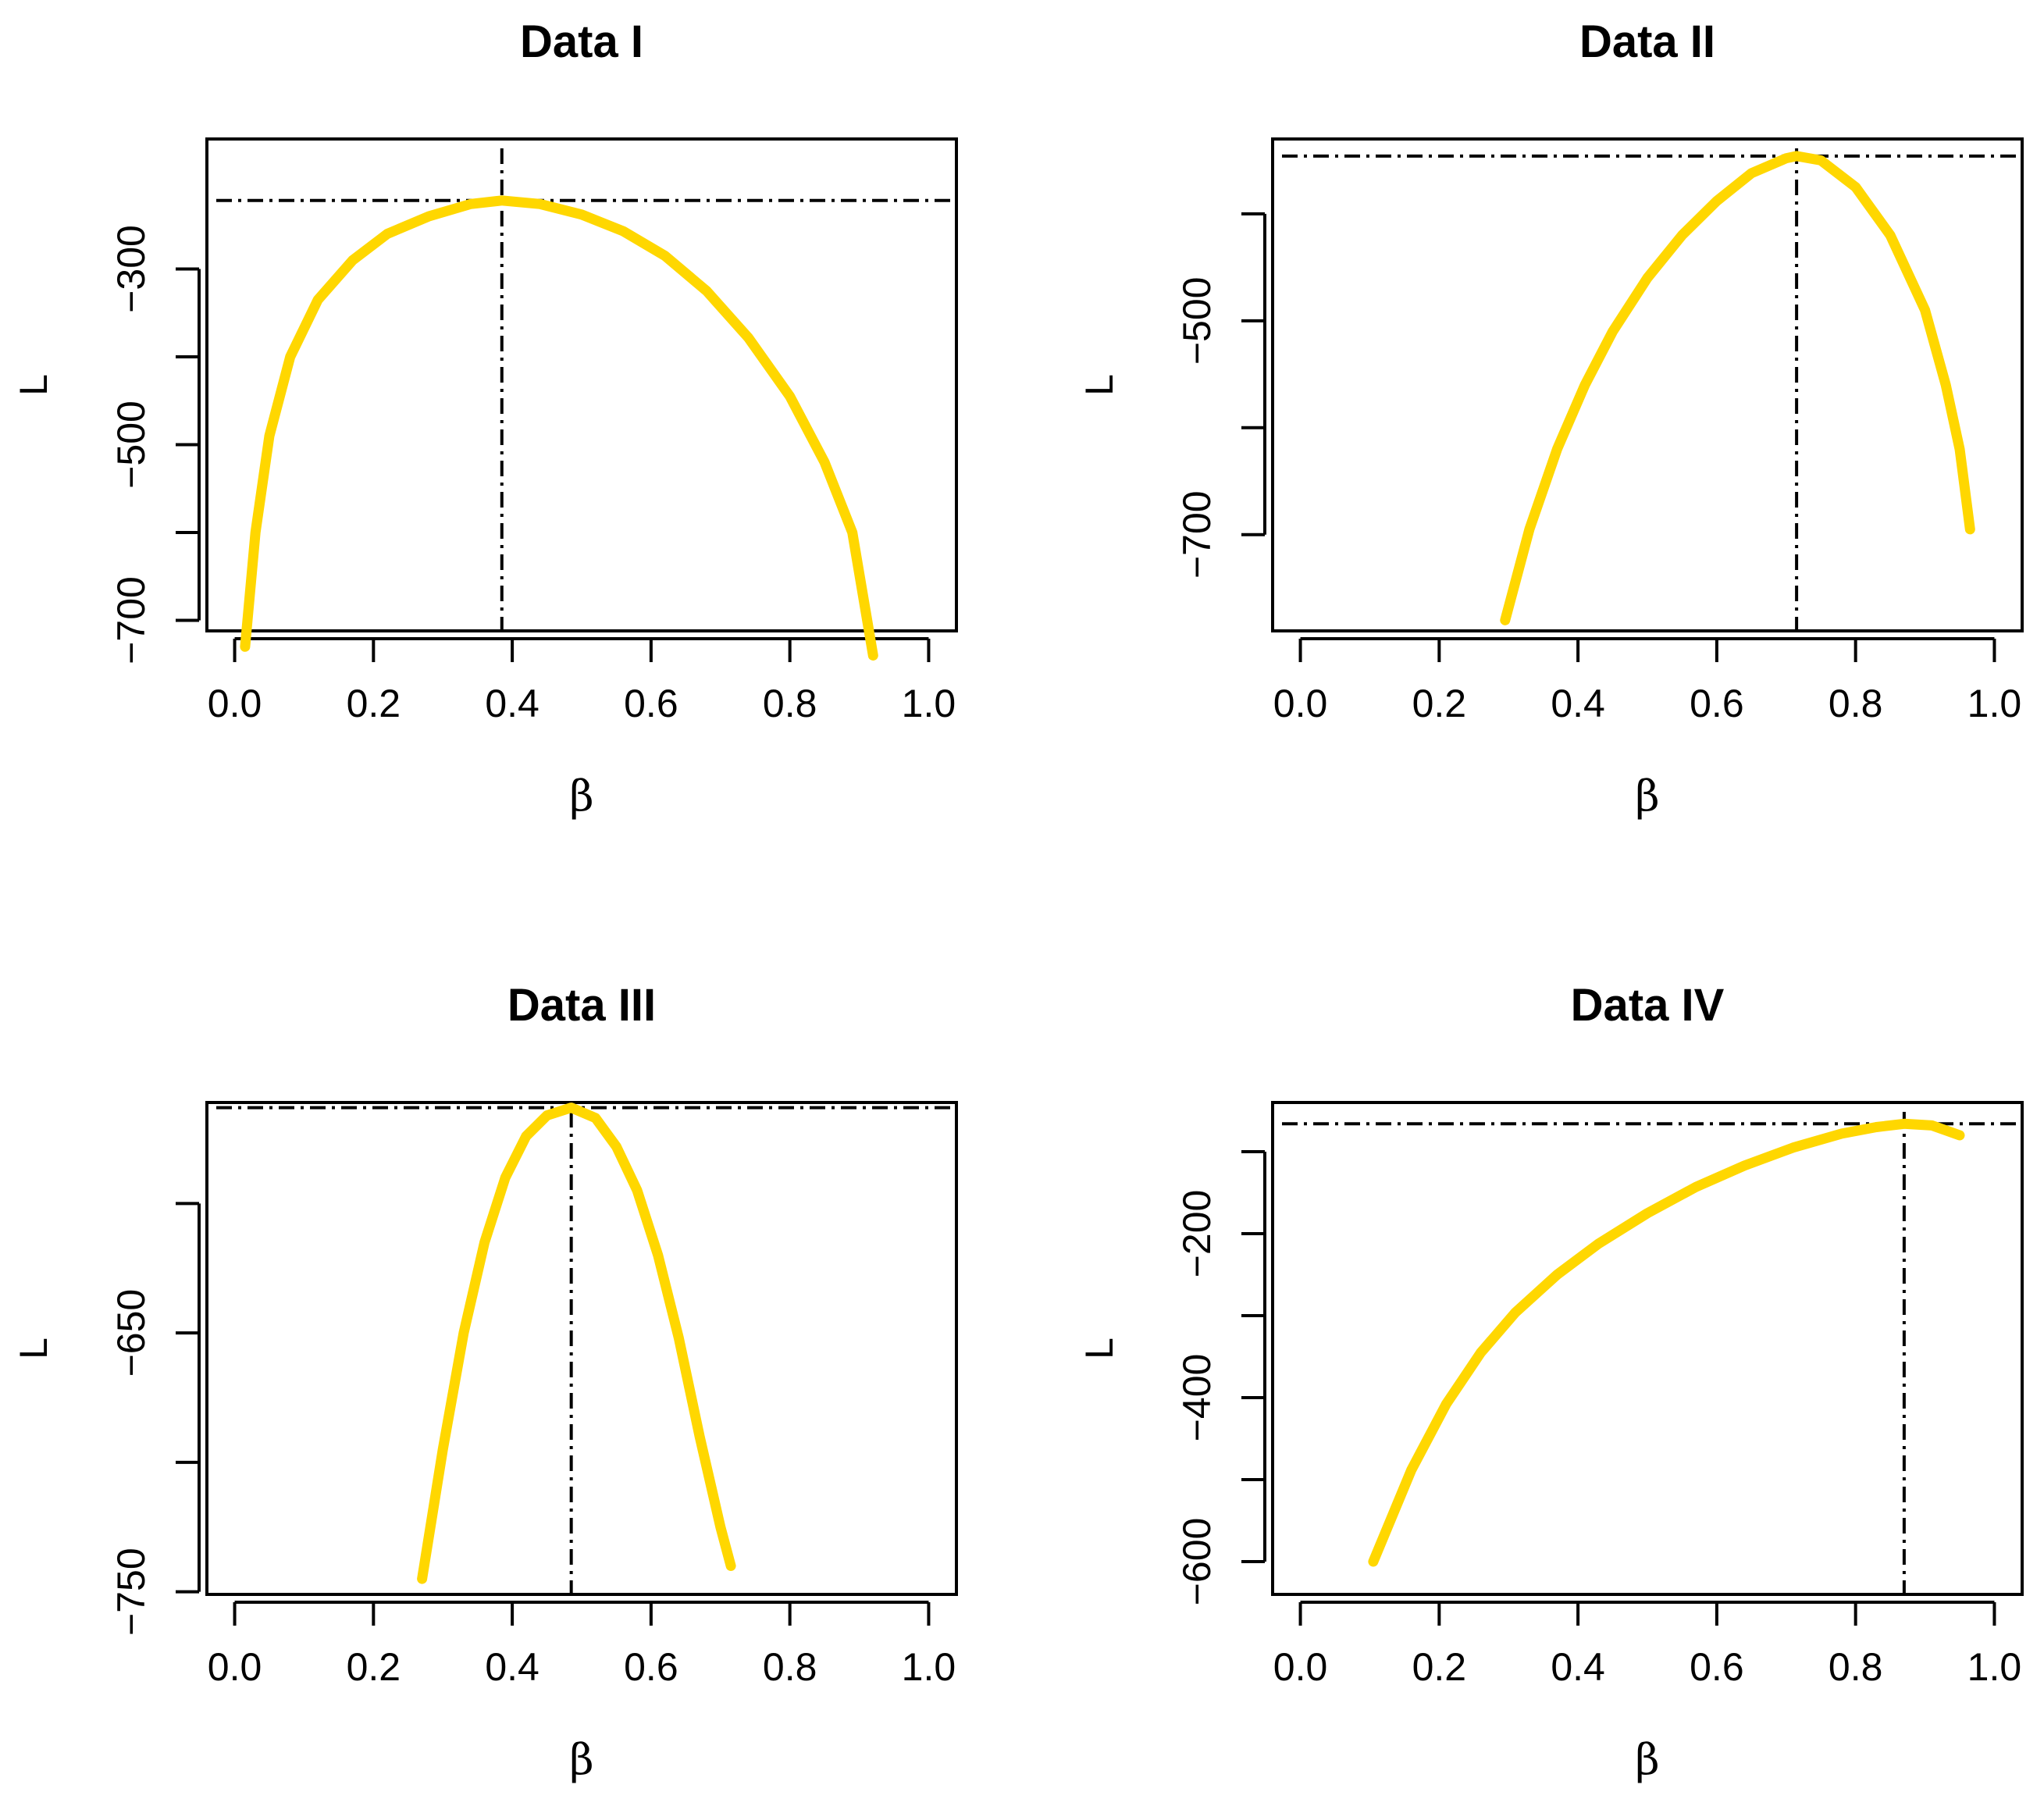 This screenshot has height=1806, width=2044. What do you see at coordinates (131, 1333) in the screenshot?
I see `y-tick-label: −650` at bounding box center [131, 1333].